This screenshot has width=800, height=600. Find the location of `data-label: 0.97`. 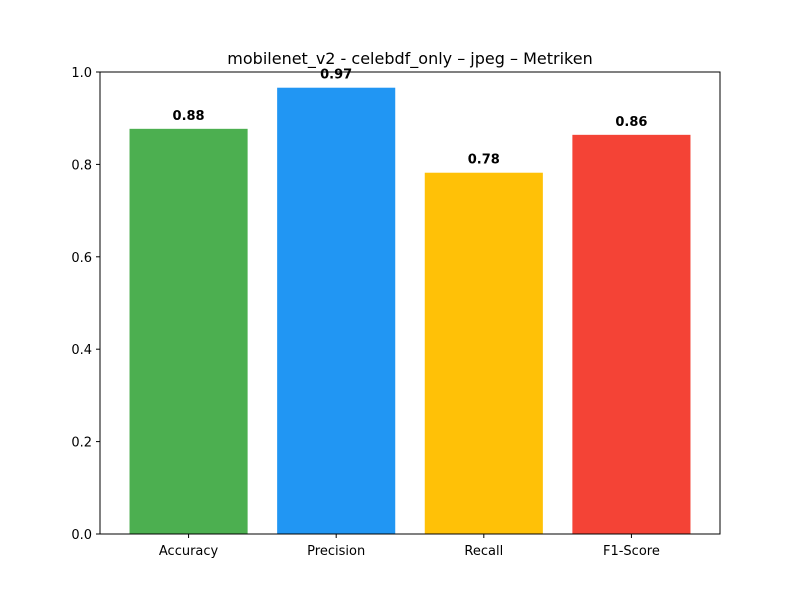

data-label: 0.97 is located at coordinates (336, 75).